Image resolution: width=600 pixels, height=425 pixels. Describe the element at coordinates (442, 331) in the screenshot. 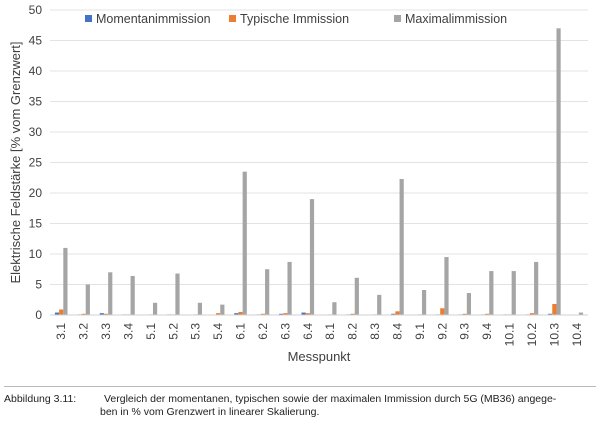

I see `x-tick-label: 9.2` at that location.